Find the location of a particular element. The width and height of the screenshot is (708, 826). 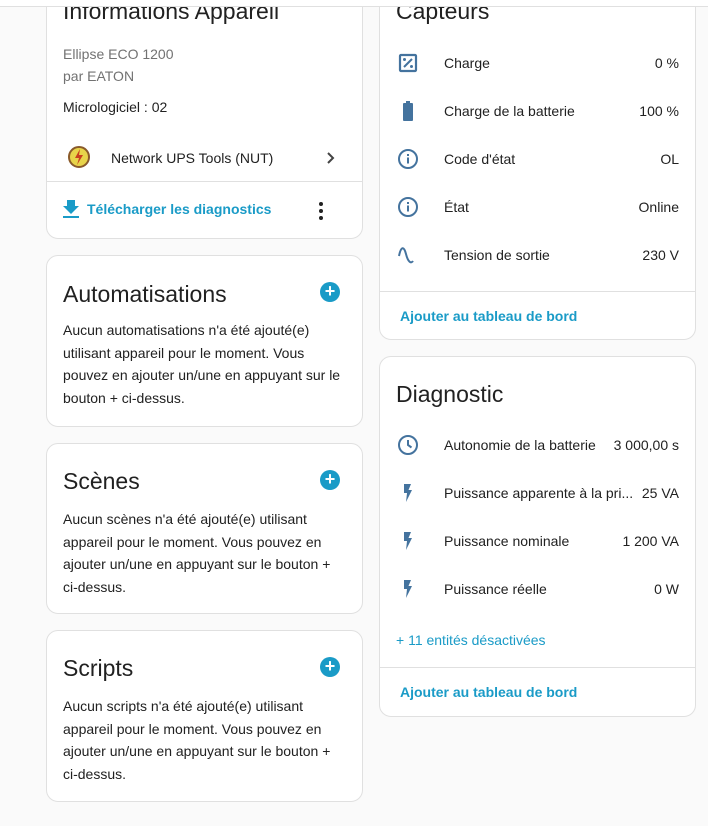

entity-name: État is located at coordinates (456, 207).